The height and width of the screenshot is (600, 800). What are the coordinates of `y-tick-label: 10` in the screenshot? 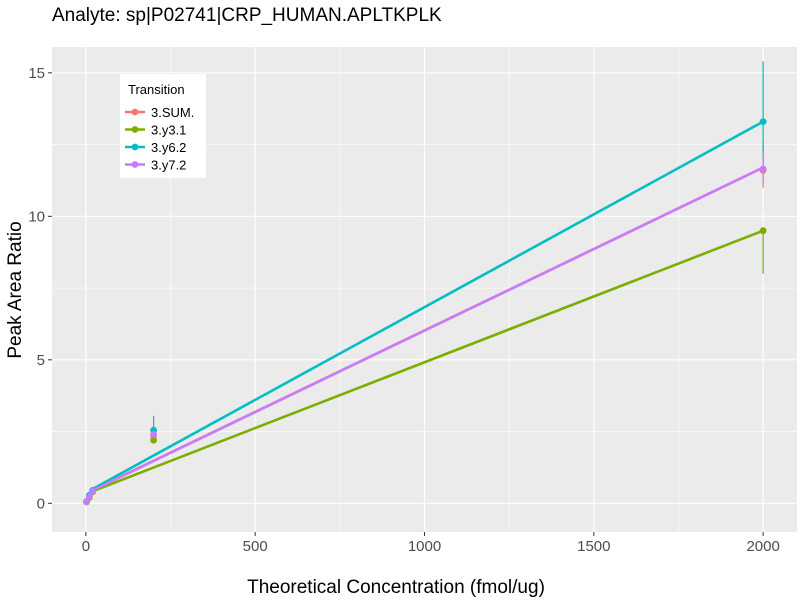 It's located at (36, 216).